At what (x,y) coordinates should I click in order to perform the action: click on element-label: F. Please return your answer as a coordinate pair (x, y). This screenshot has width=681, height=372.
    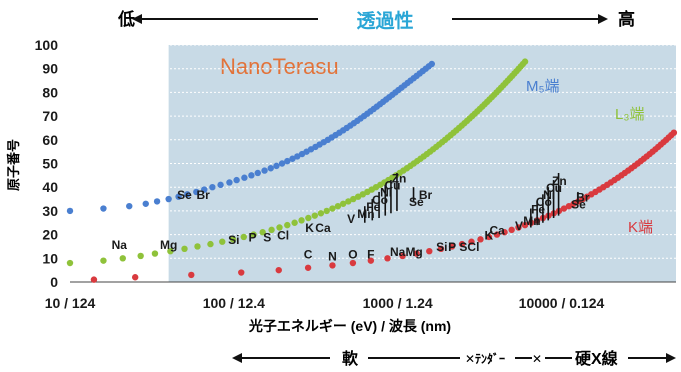
    Looking at the image, I should click on (370, 254).